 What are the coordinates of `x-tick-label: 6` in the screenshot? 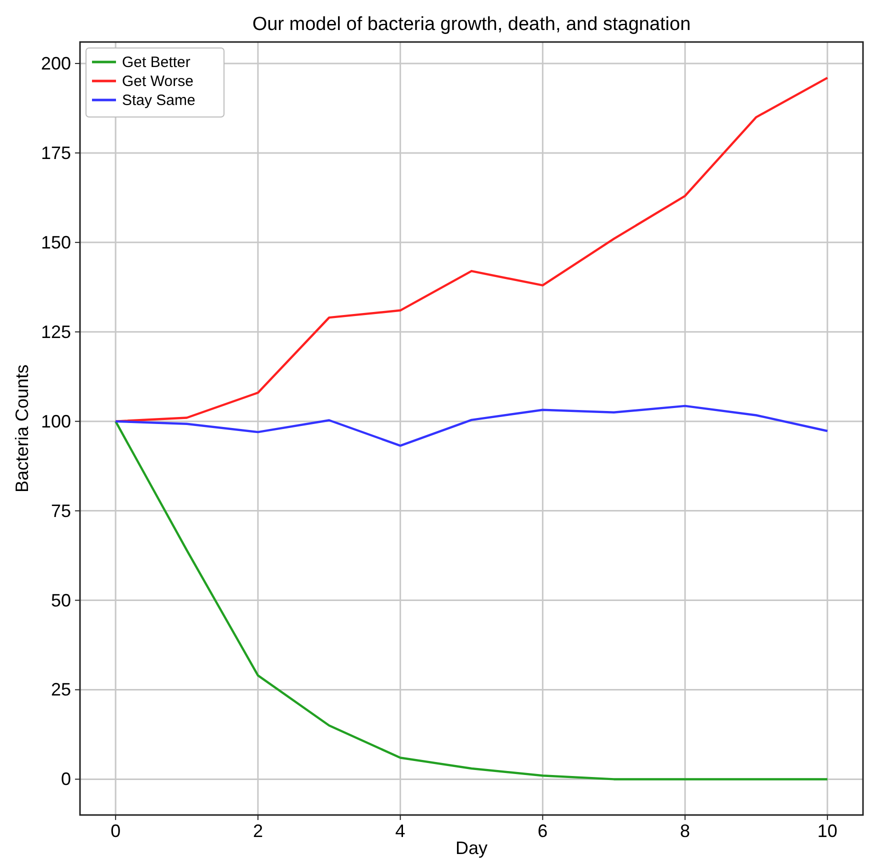 It's located at (543, 831).